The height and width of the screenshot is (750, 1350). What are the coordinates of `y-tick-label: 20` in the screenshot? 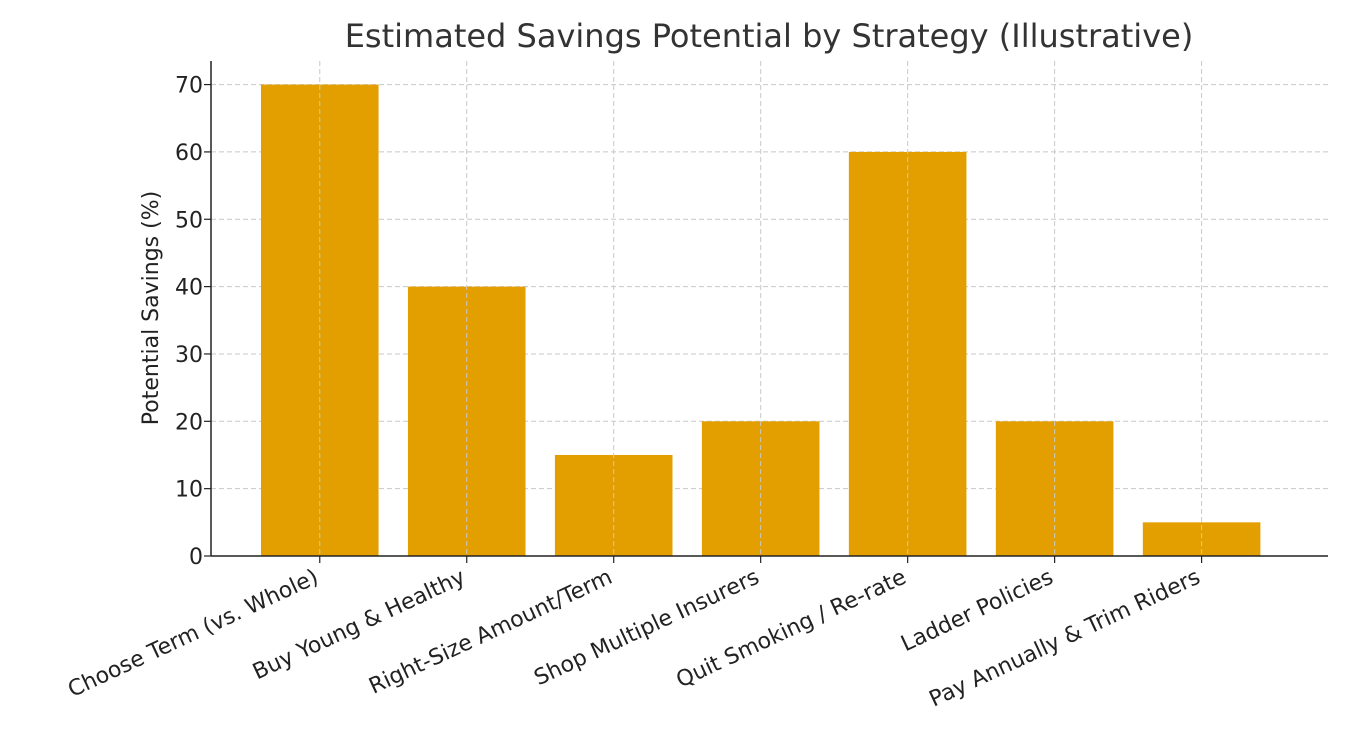 It's located at (189, 422).